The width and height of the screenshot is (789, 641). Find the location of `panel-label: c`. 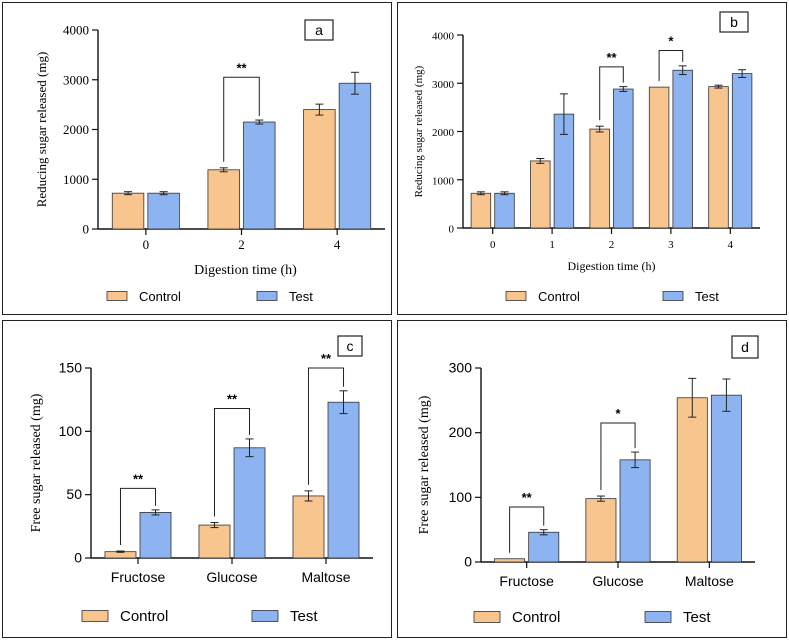

panel-label: c is located at coordinates (350, 346).